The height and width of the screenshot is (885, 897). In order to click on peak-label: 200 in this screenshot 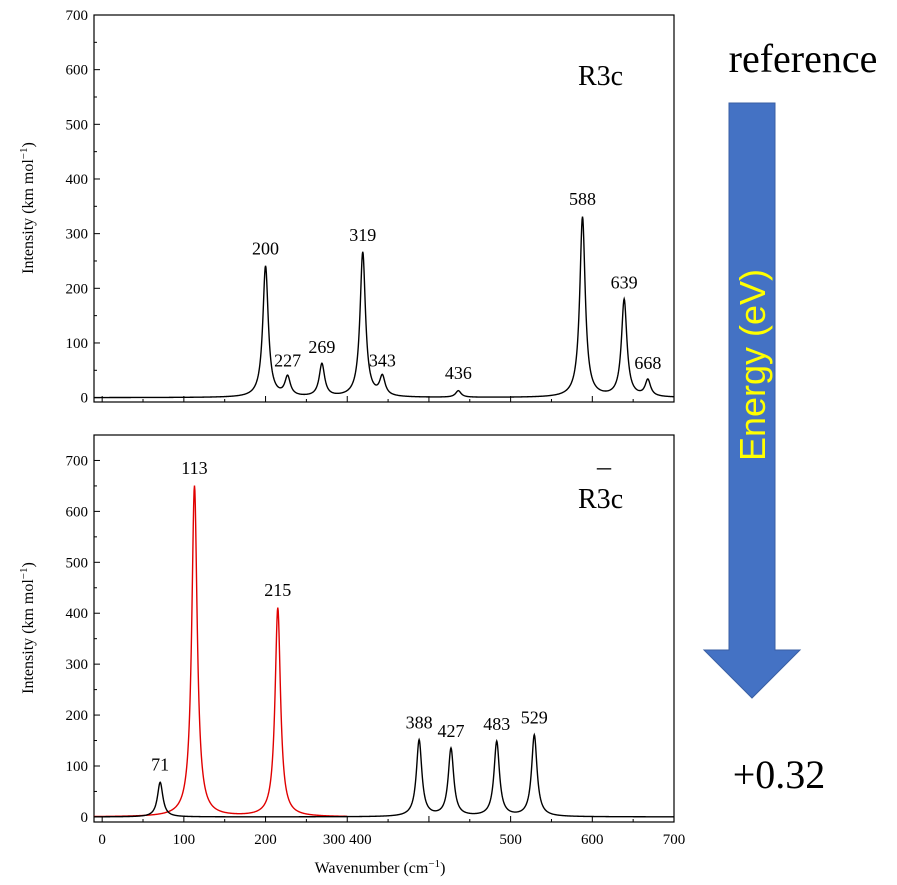, I will do `click(265, 248)`.